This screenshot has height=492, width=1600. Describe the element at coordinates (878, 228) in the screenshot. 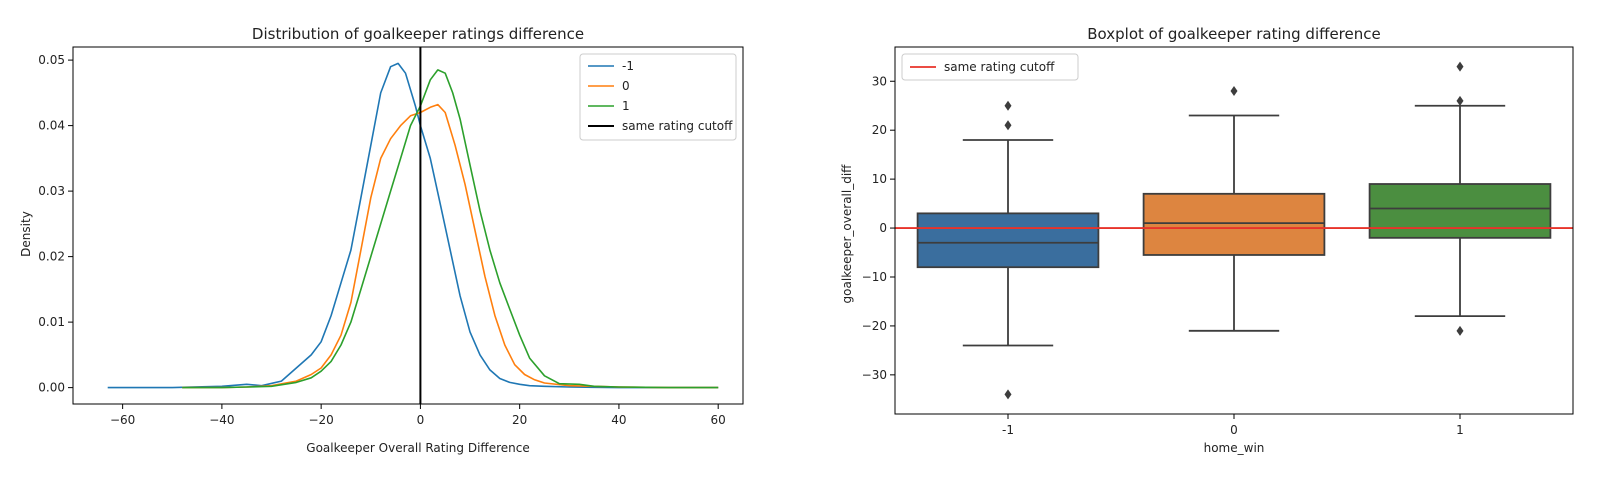

I see `boxplot-y-ticks: −30 −20 −10 0 10 20 30` at that location.